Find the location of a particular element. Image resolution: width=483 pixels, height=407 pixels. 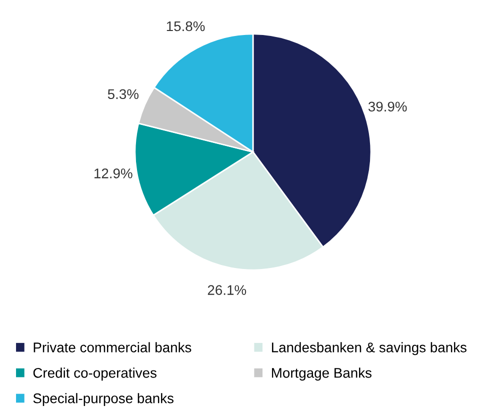

legend-label: Credit co-operatives is located at coordinates (94, 374).